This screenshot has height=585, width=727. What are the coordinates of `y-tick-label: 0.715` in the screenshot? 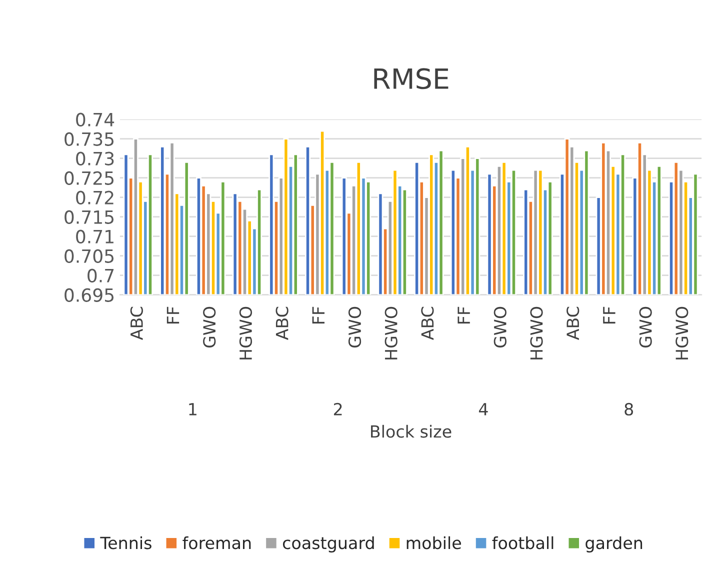 It's located at (89, 217).